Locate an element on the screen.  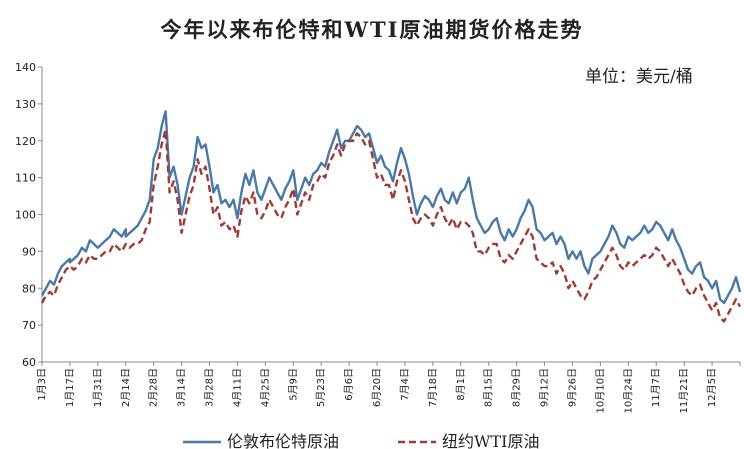
x-tick-label: 8月1日 is located at coordinates (461, 384).